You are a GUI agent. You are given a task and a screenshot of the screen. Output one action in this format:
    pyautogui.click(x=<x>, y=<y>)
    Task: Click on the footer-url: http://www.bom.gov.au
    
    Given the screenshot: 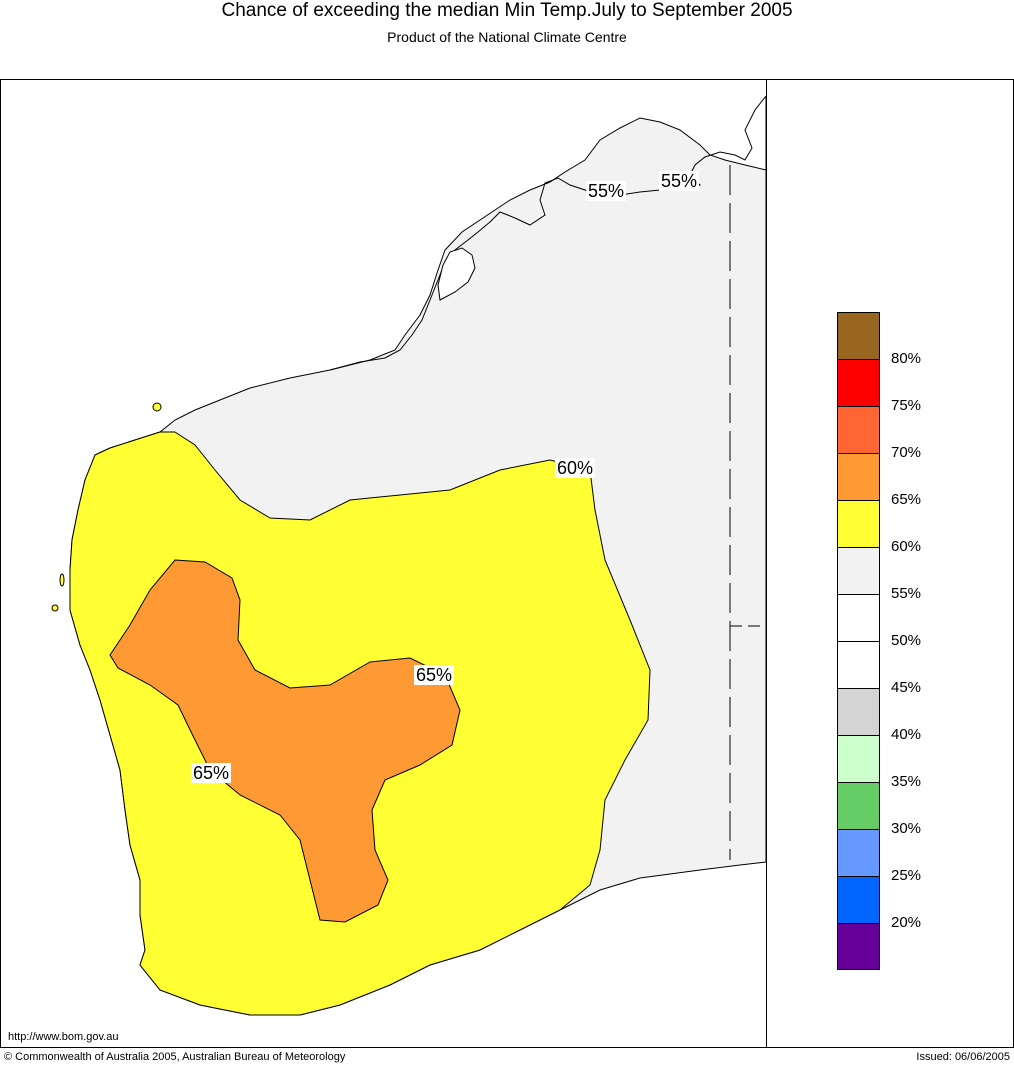 What is the action you would take?
    pyautogui.click(x=63, y=1037)
    